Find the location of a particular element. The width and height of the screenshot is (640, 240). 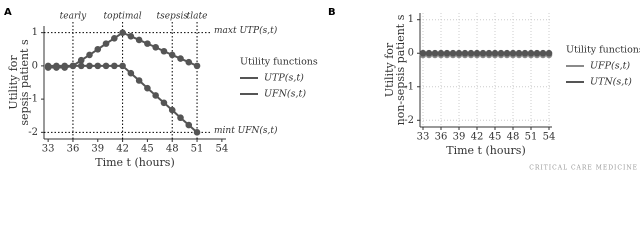

reference-label: toptimal is located at coordinates (123, 17).